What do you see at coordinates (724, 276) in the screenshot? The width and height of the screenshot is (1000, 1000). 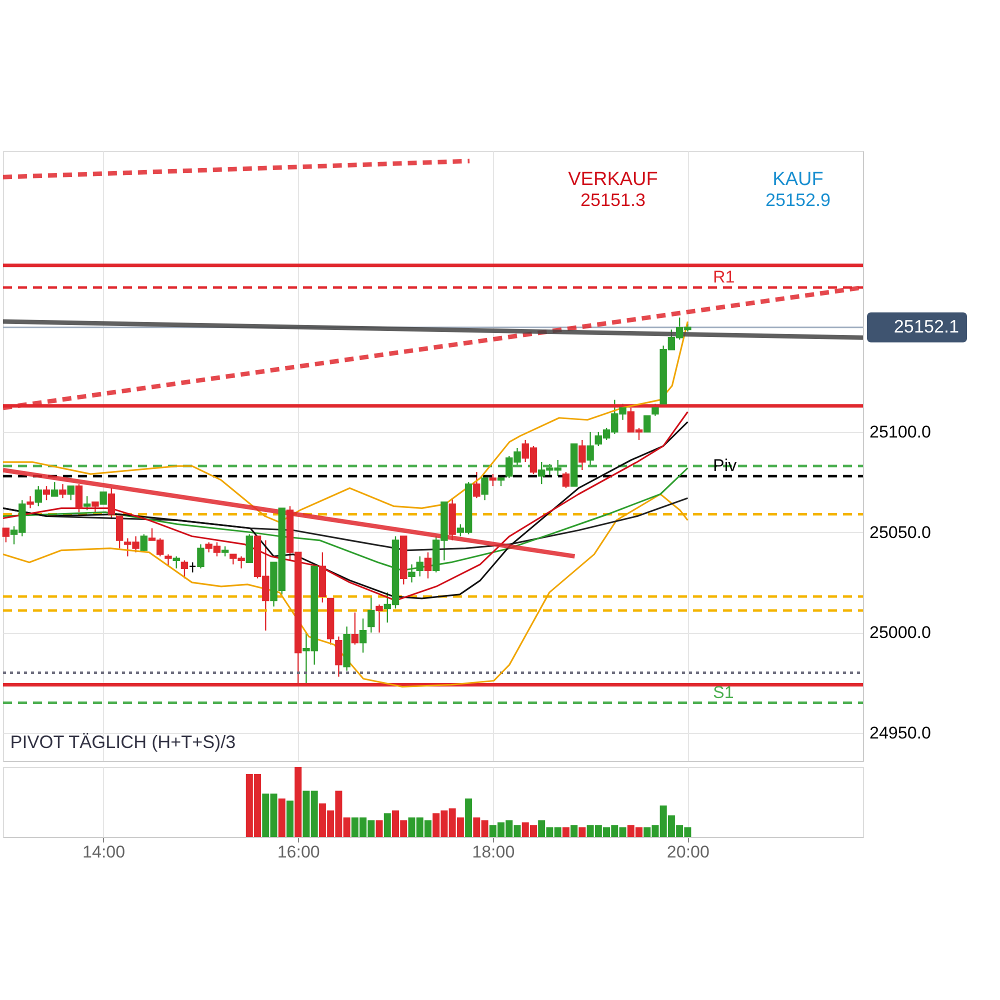 I see `ref-line-label: R1` at bounding box center [724, 276].